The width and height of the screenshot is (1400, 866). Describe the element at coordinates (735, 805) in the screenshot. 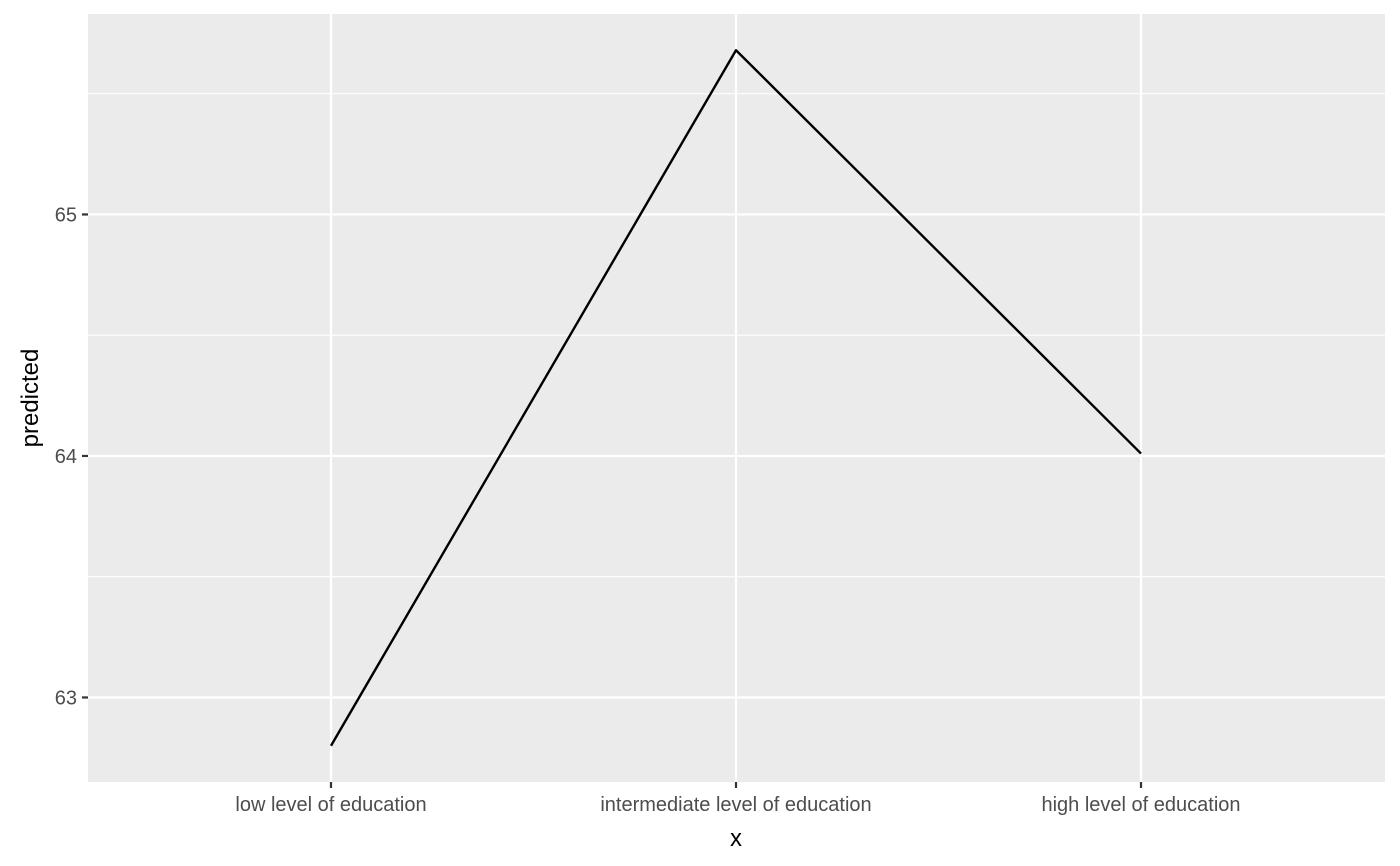

I see `x-tick-label: intermediate level of education` at that location.